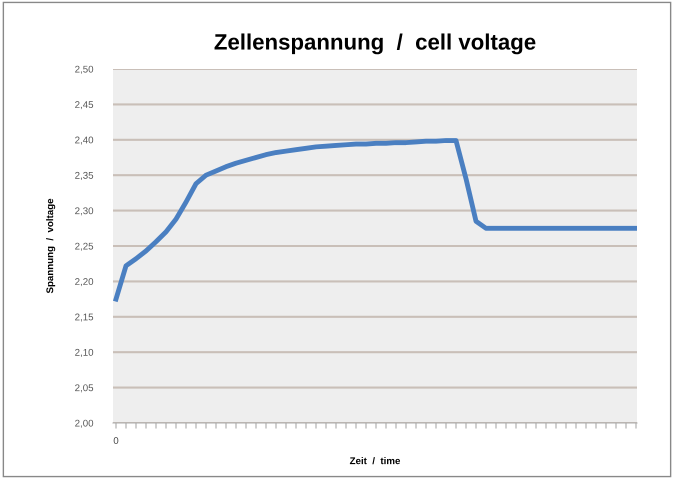  I want to click on y-tick-label: 2,20, so click(84, 282).